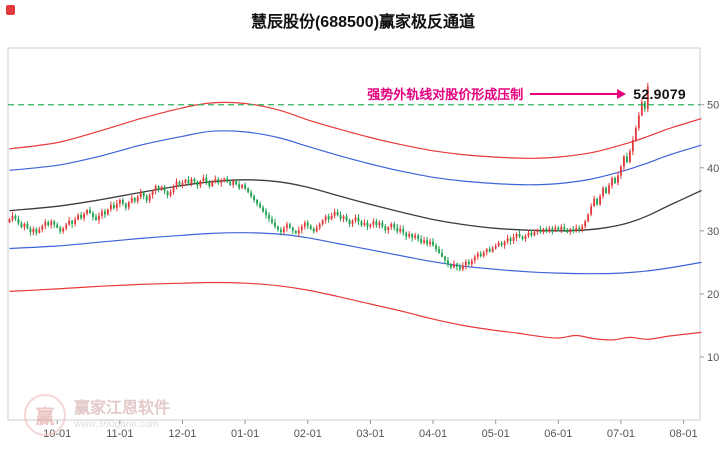  I want to click on svg-text: 04-01, so click(433, 434).